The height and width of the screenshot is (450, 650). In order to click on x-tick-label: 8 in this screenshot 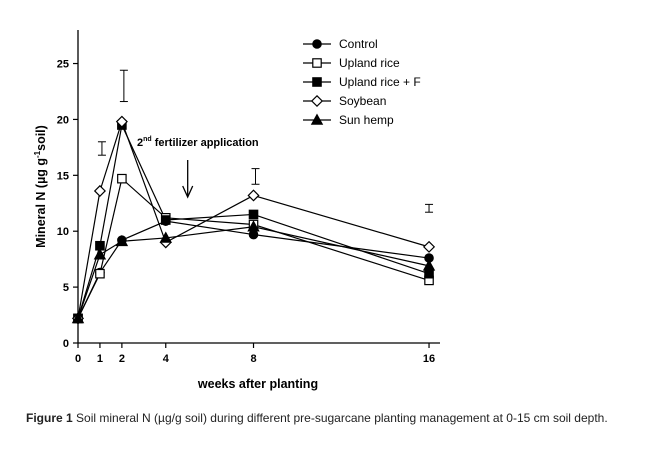, I will do `click(253, 359)`.